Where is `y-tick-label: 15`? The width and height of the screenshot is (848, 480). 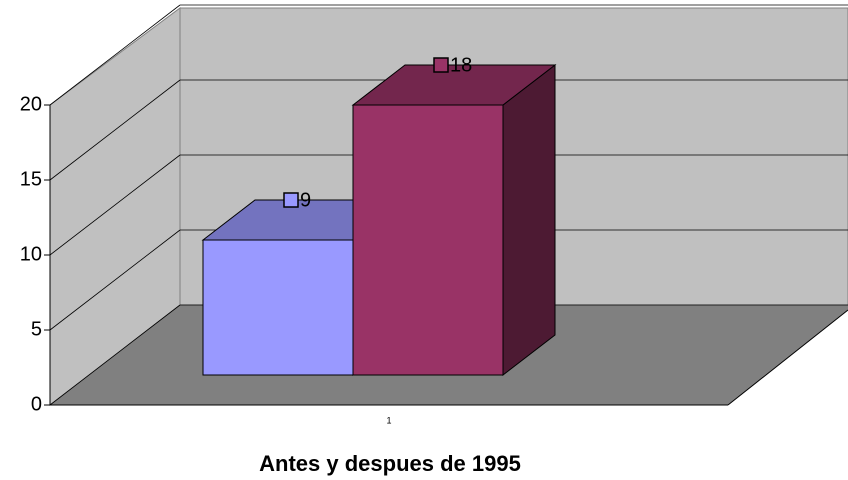
y-tick-label: 15 is located at coordinates (31, 179).